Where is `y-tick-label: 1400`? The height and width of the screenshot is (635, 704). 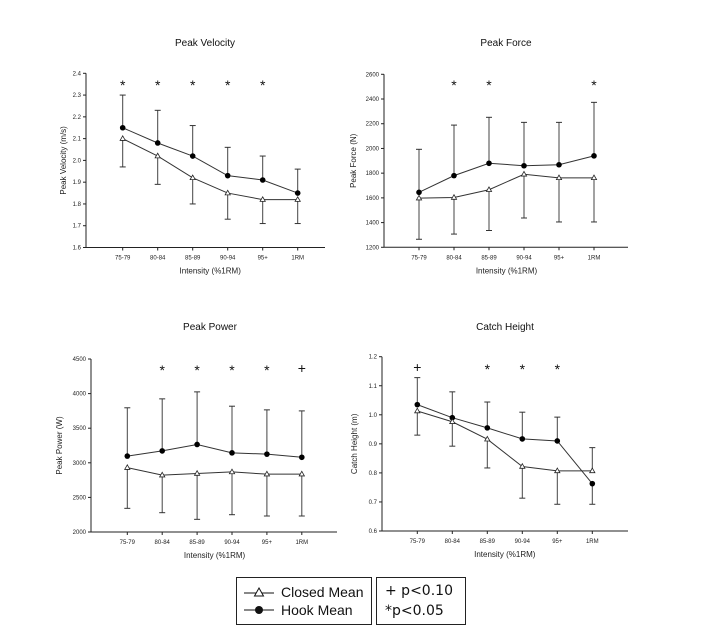 y-tick-label: 1400 is located at coordinates (373, 224).